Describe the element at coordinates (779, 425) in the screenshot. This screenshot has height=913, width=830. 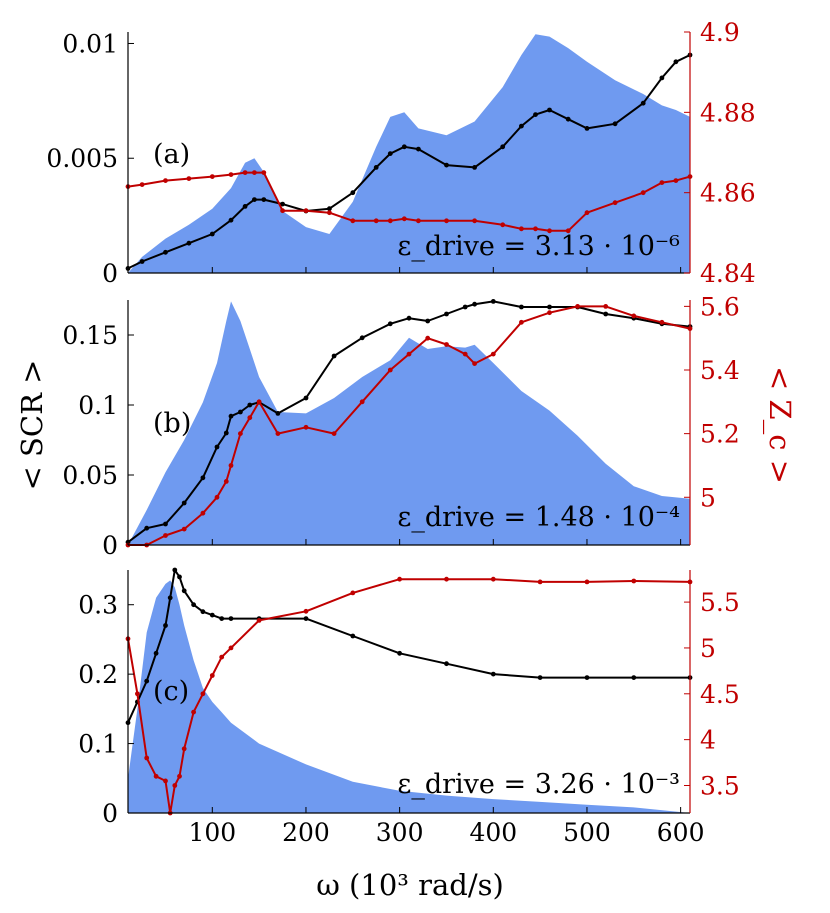
I see `right-y-axis-label: < Z_c >` at that location.